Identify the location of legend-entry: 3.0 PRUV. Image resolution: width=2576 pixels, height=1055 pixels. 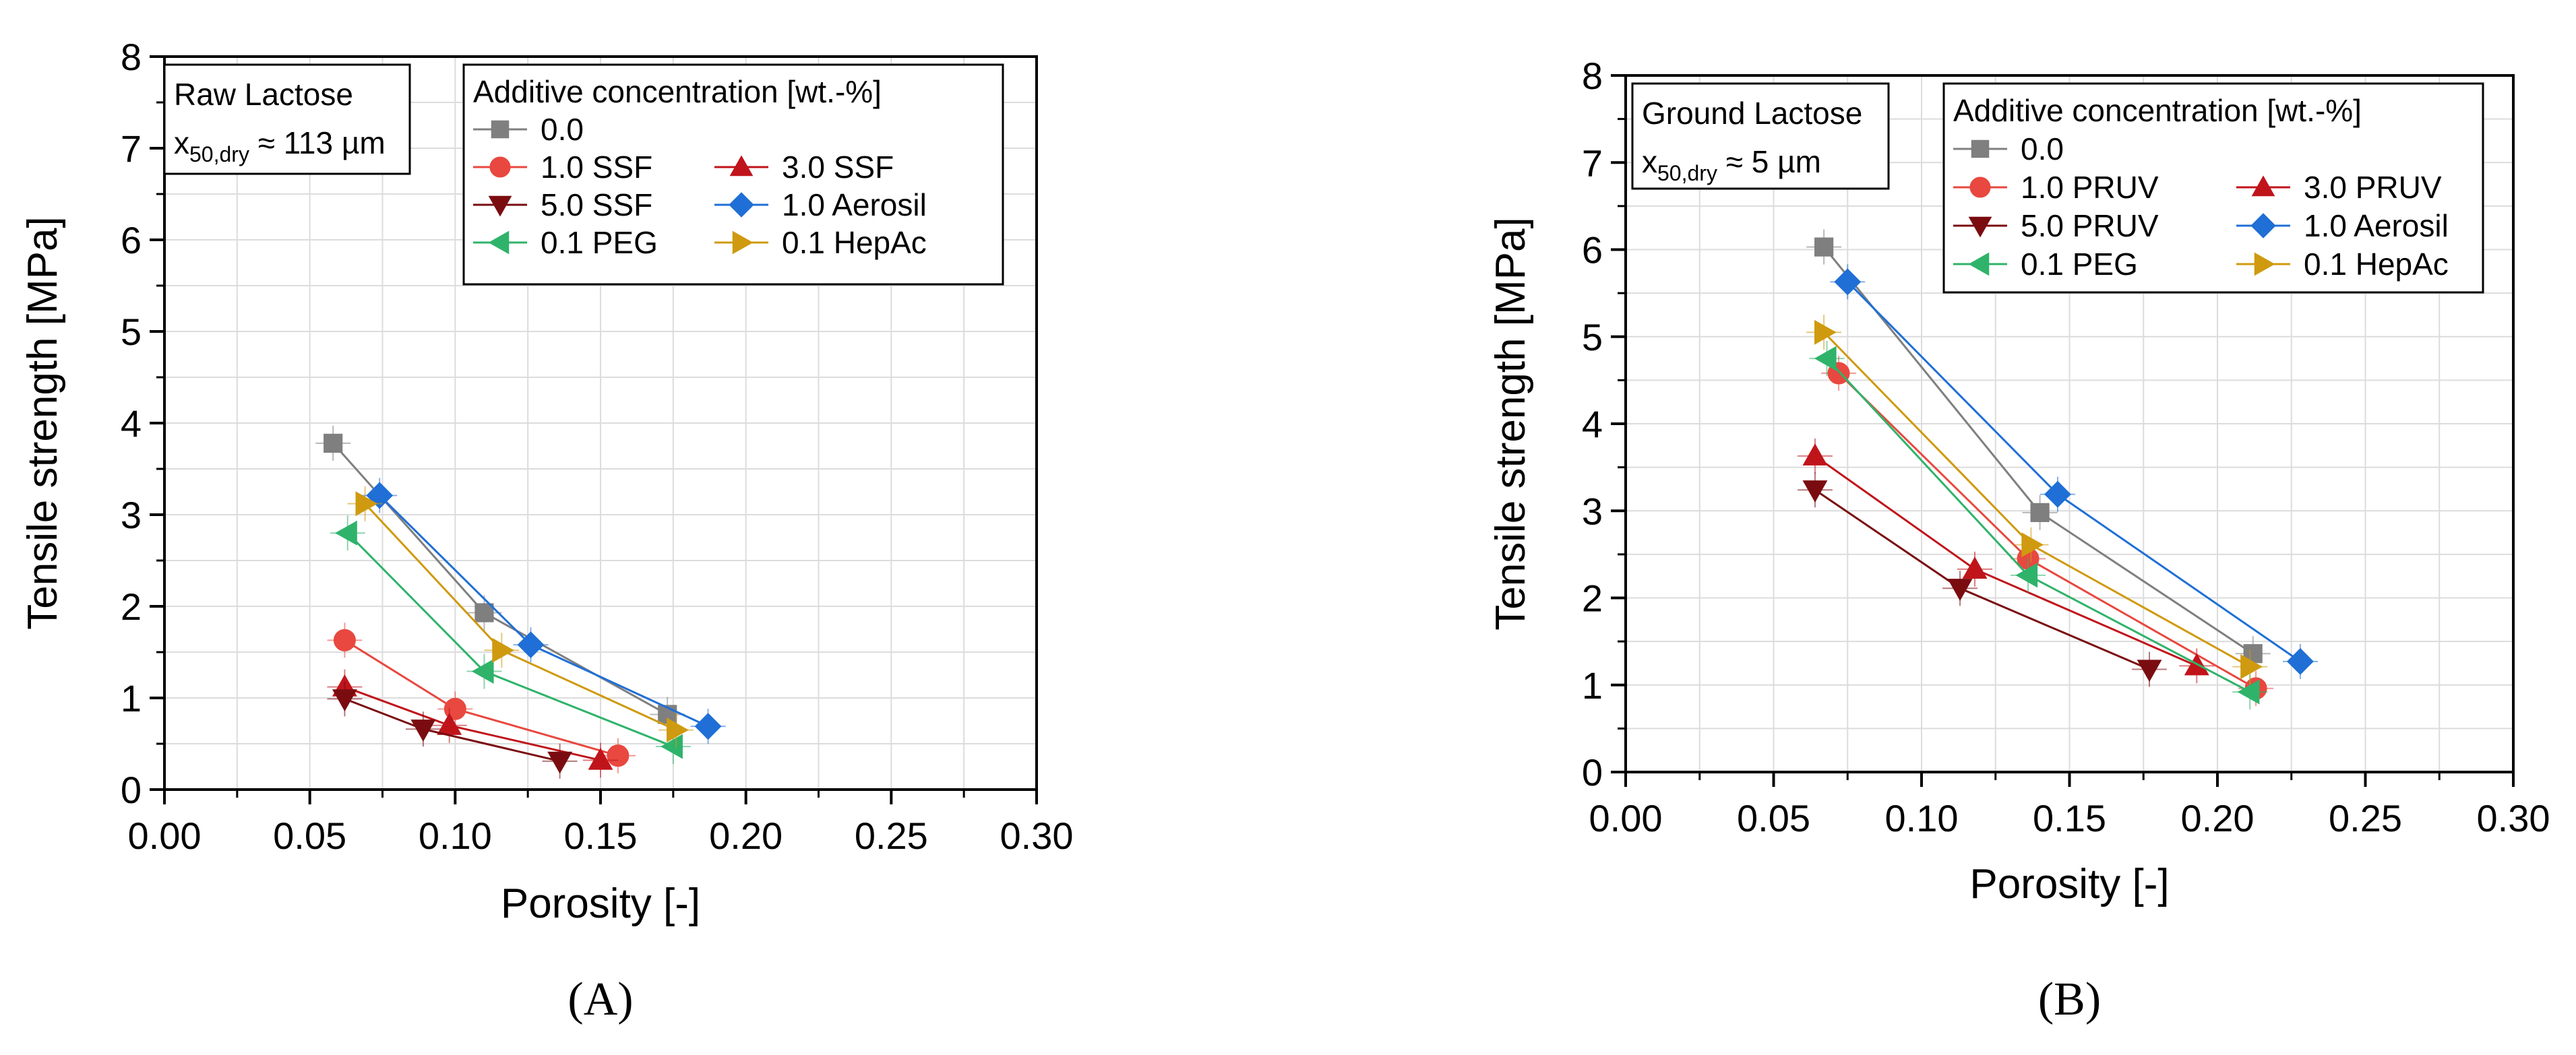
(2339, 187).